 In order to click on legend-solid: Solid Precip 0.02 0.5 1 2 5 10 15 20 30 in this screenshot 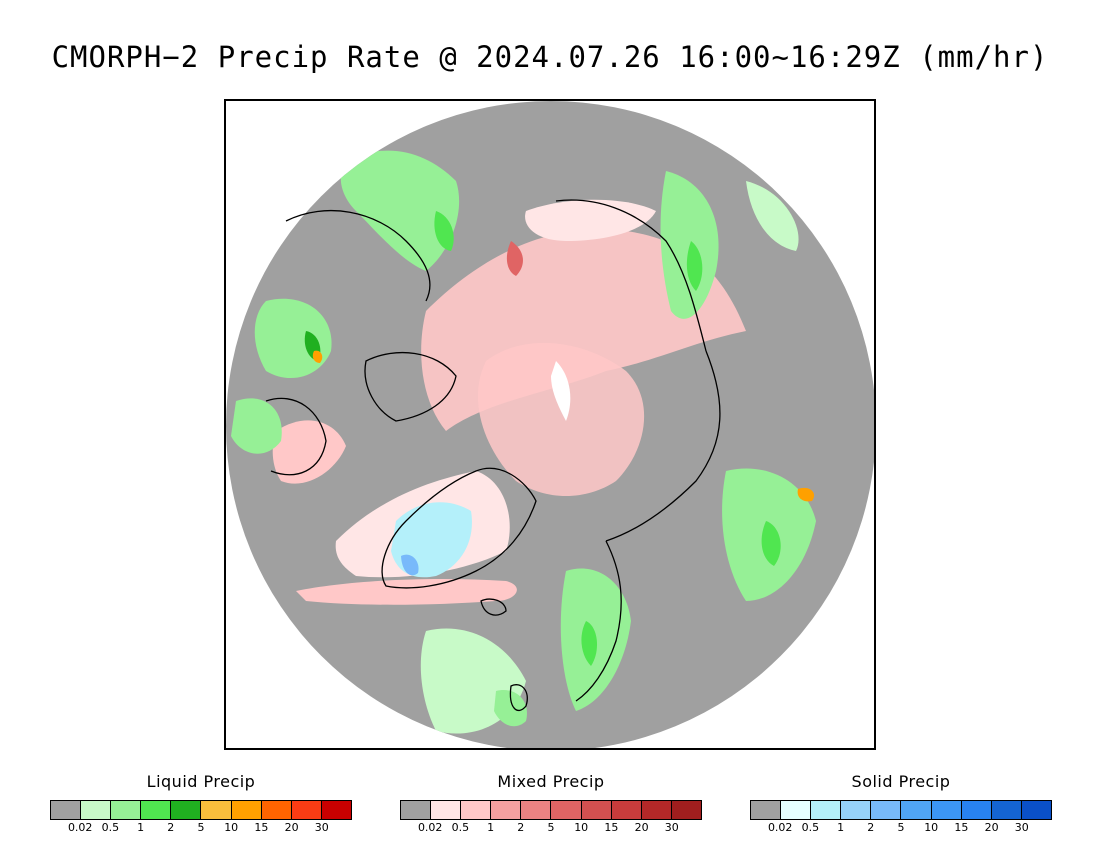, I will do `click(901, 803)`.